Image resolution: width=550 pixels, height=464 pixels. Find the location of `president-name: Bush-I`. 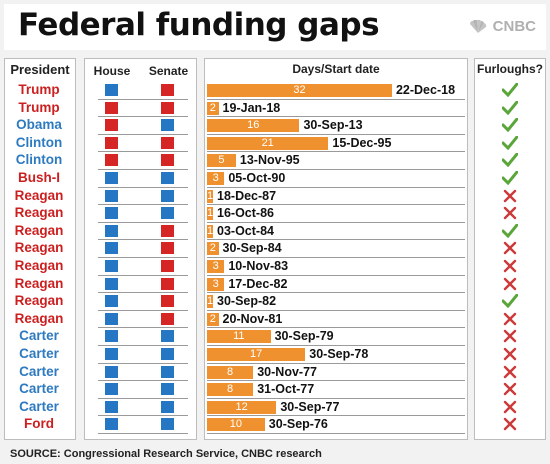

president-name: Bush-I is located at coordinates (39, 177).